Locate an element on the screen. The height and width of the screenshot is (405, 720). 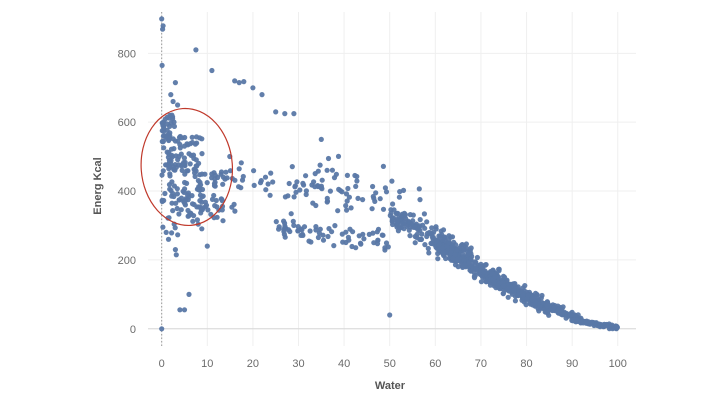
y-tick-label: 400 is located at coordinates (127, 192).